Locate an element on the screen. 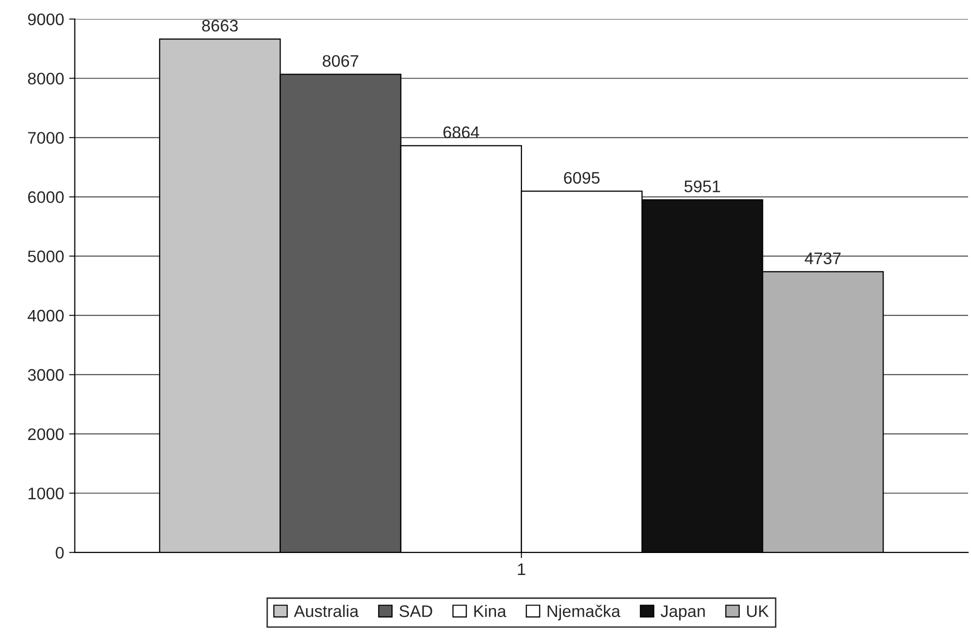  data-label: 8067 is located at coordinates (340, 61).